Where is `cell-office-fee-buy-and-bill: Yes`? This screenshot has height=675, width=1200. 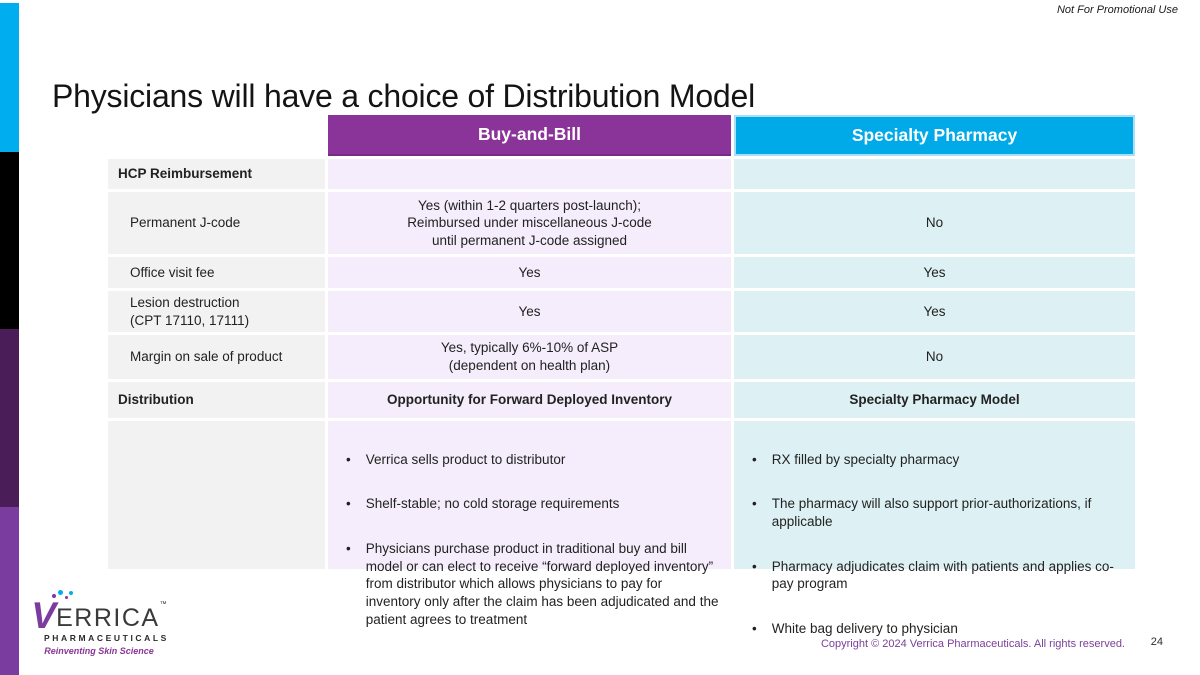
cell-office-fee-buy-and-bill: Yes is located at coordinates (529, 272).